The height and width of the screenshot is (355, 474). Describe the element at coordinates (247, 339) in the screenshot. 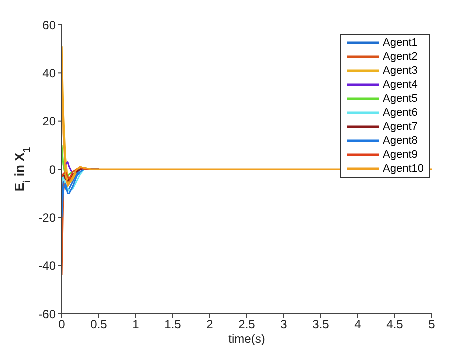

I see `x-axis-title: time(s)` at that location.